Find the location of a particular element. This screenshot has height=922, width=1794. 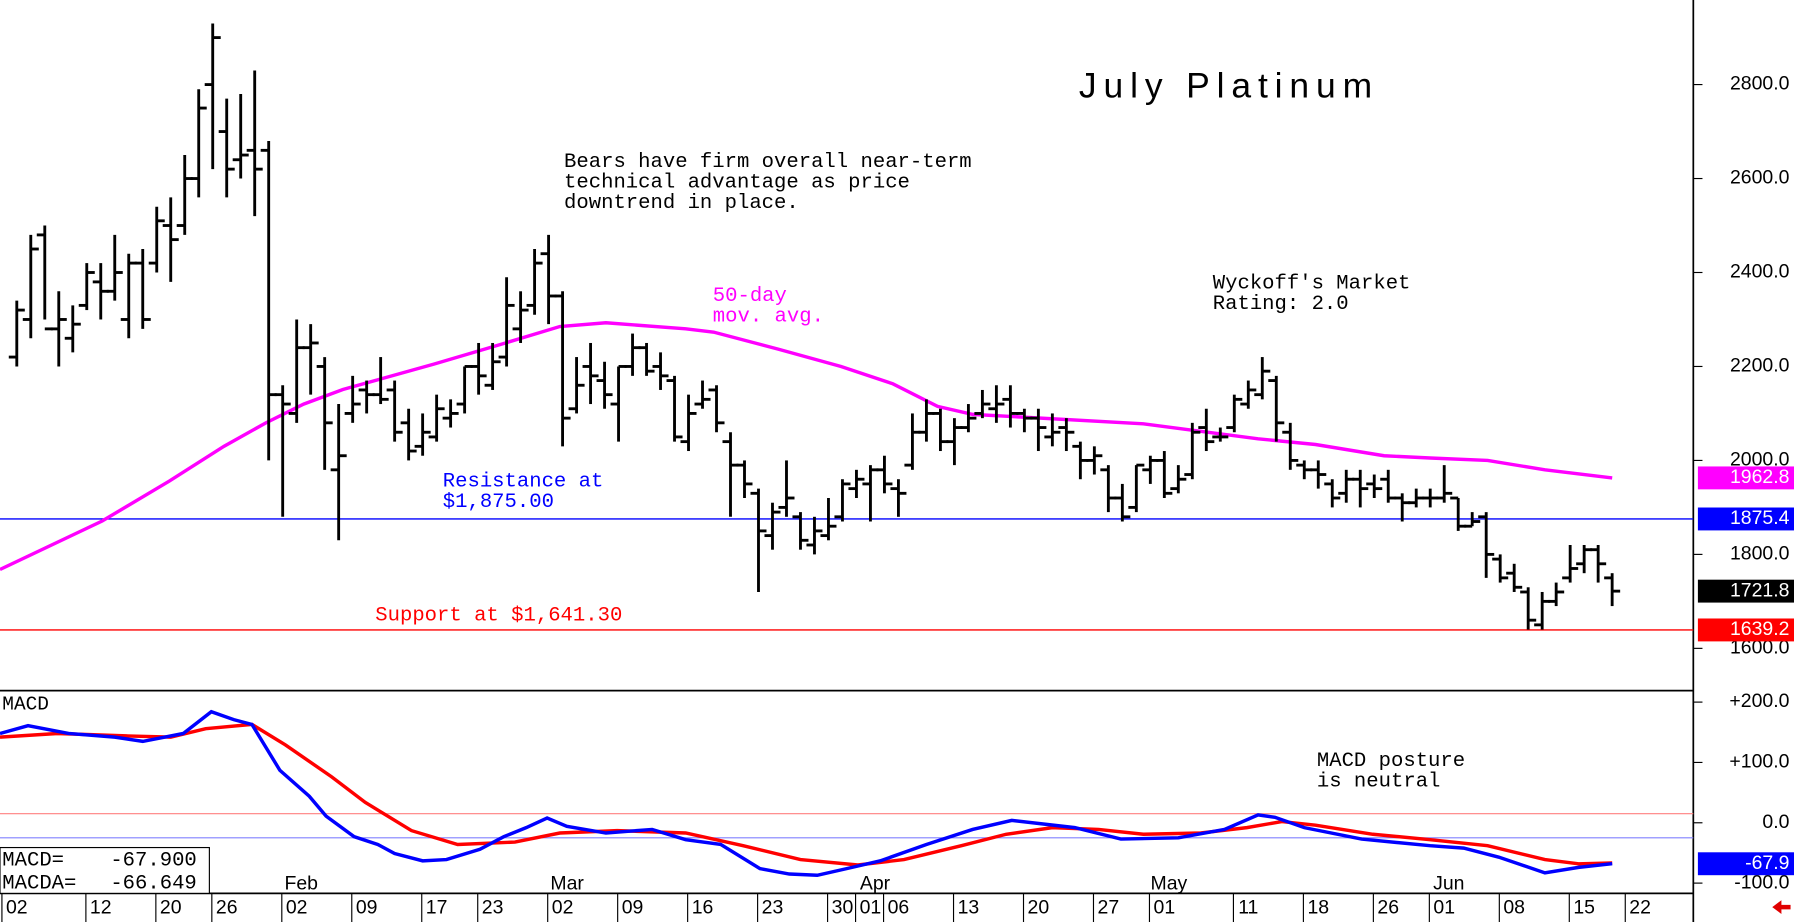

x-tick-label: 11 is located at coordinates (1248, 907).